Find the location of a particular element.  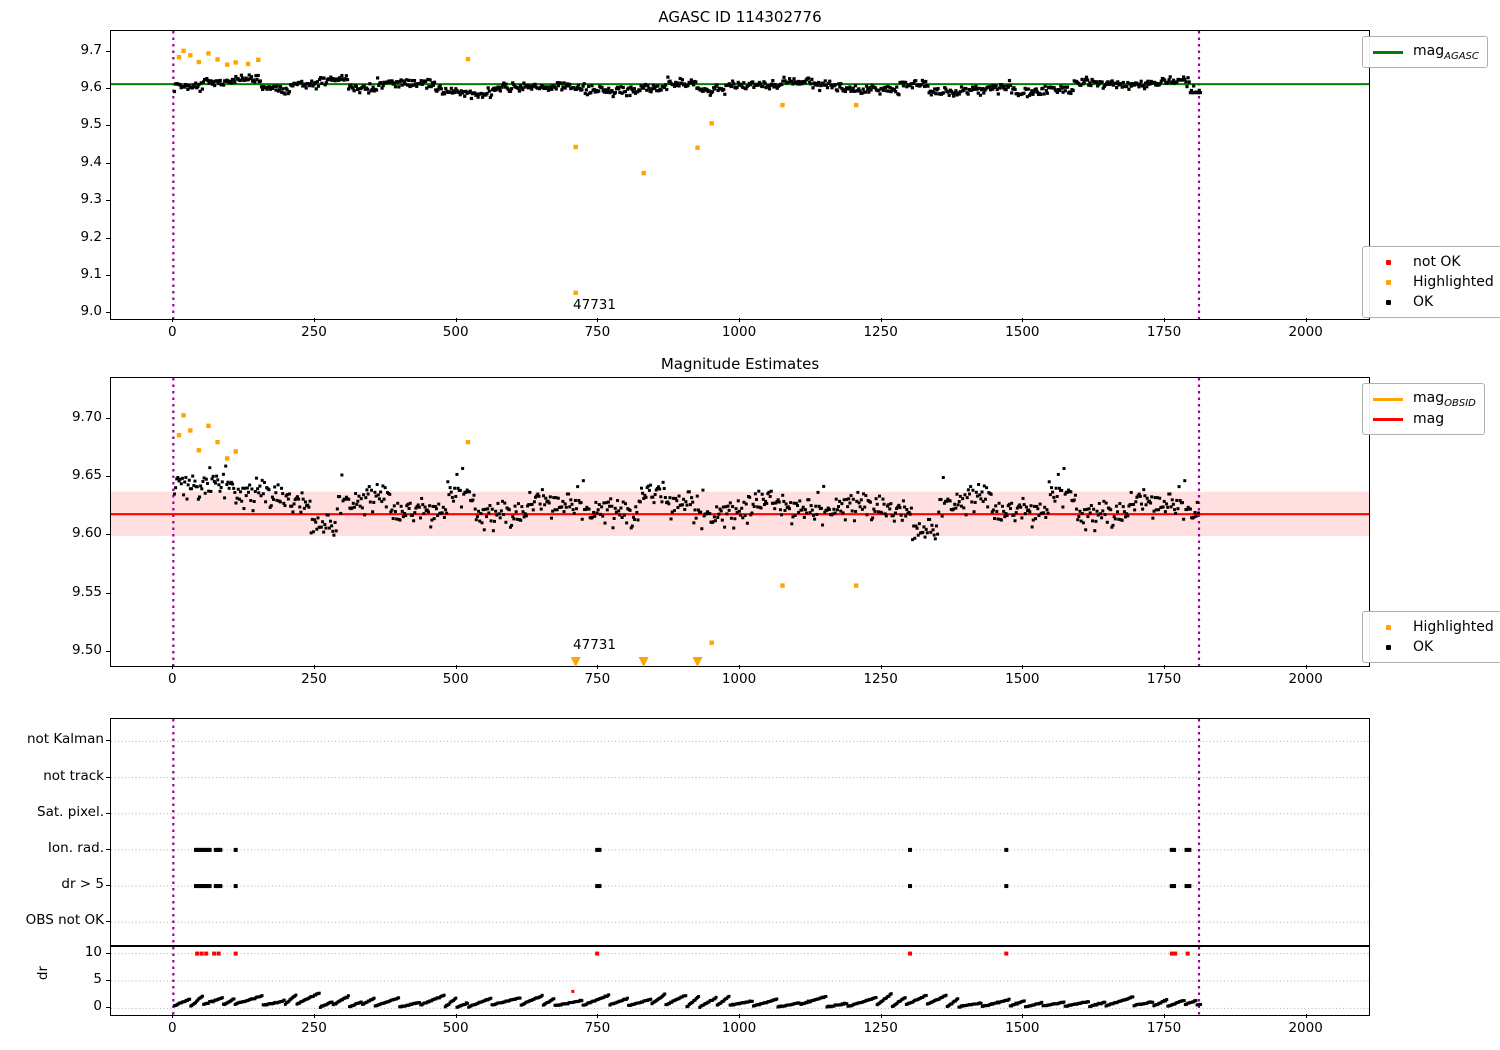

dr-not-ok-point is located at coordinates (573, 991).